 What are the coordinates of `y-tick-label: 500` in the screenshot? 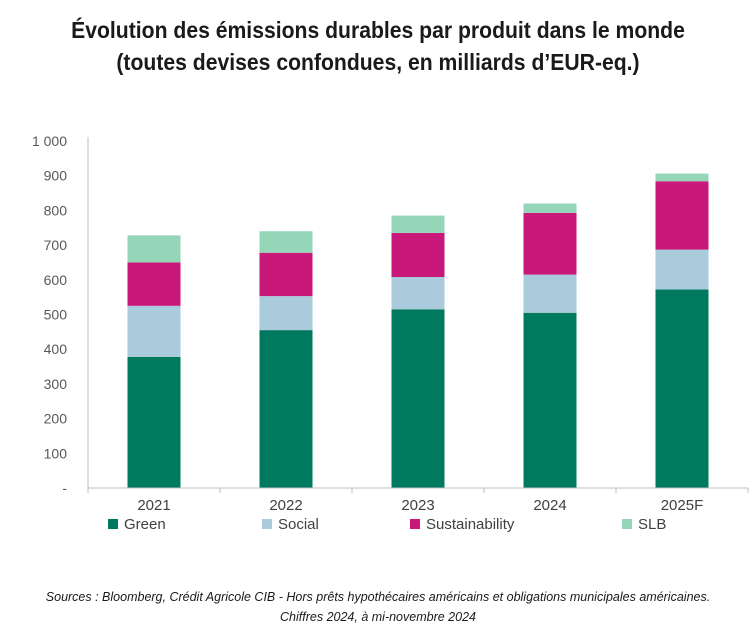 It's located at (56, 315).